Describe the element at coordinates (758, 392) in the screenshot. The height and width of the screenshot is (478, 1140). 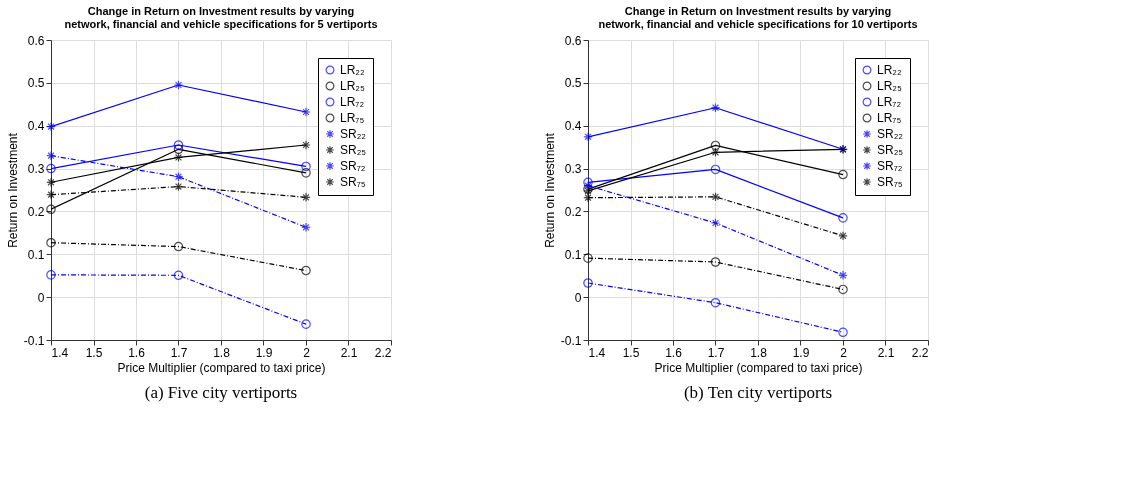
I see `text: (b) Ten city vertiports` at that location.